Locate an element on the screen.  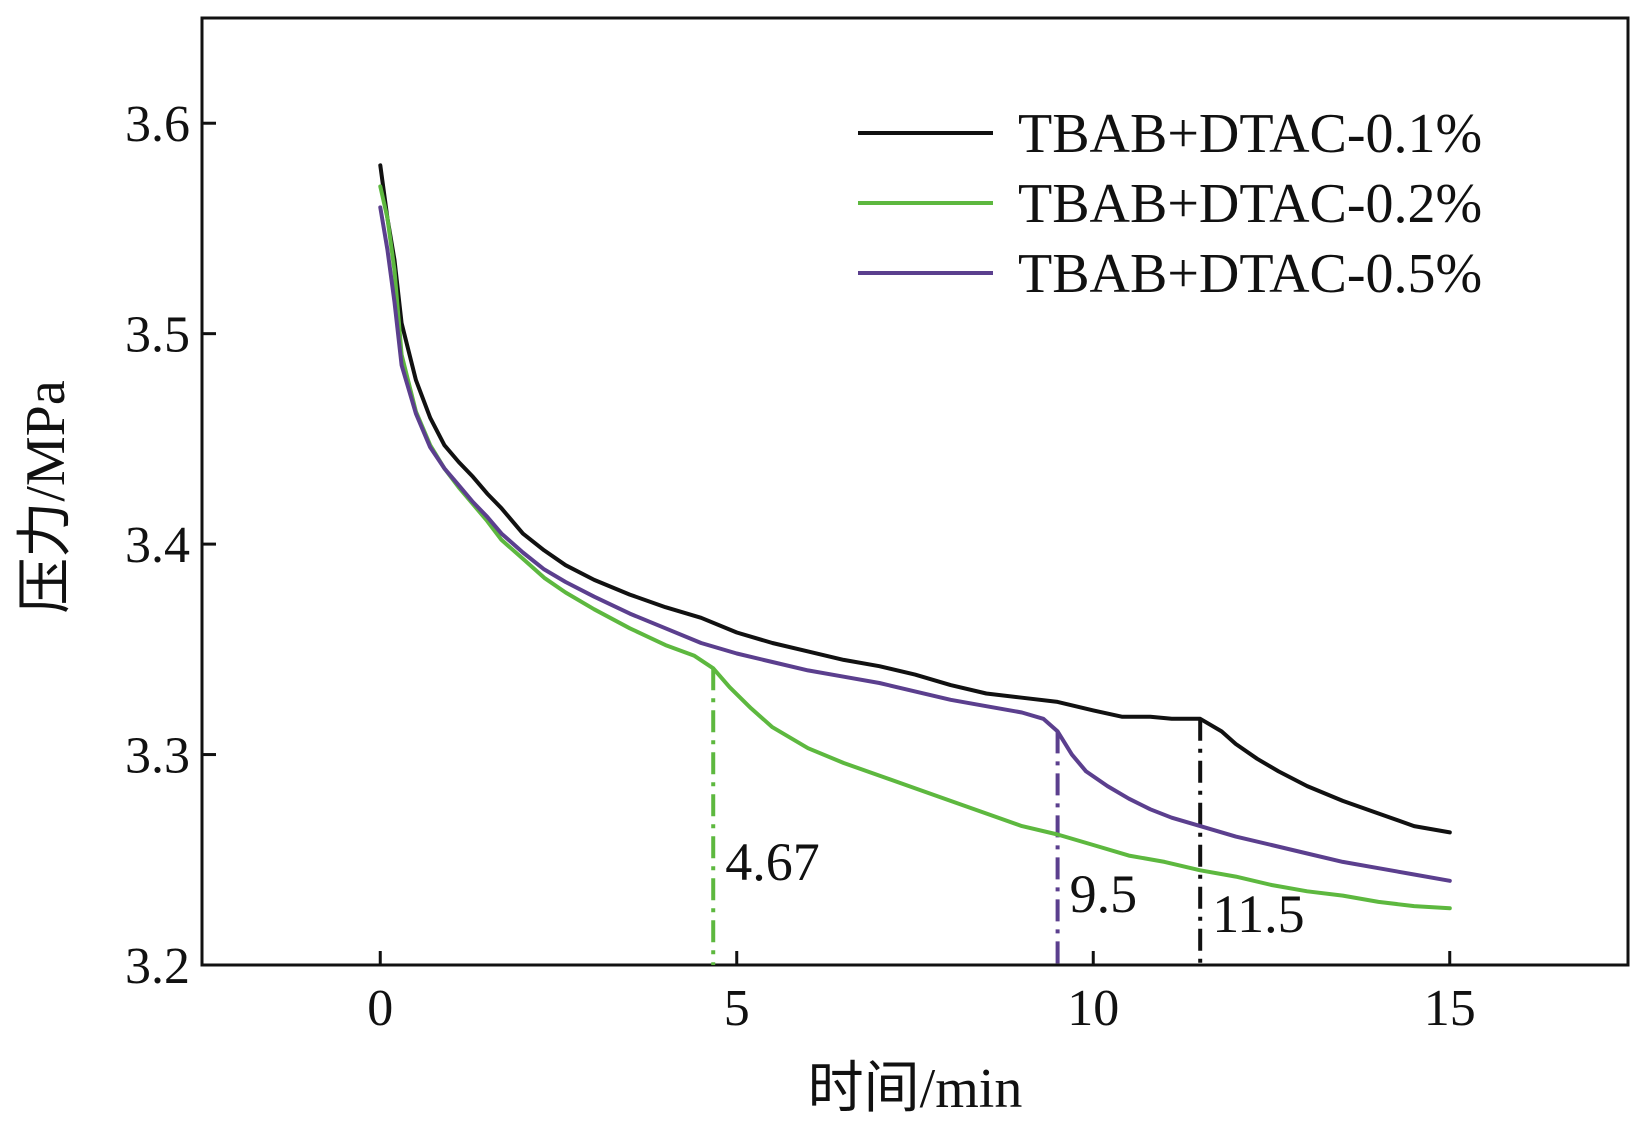
y-axis-title: 压力/MPa is located at coordinates (46, 496).